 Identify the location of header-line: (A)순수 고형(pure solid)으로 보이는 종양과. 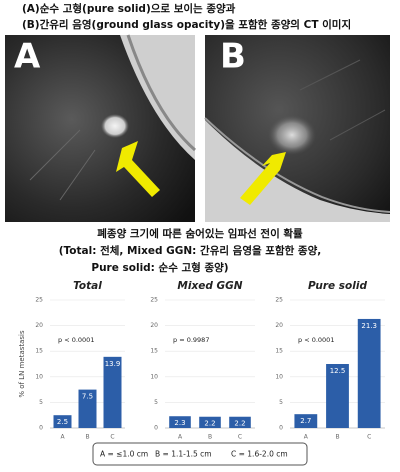
(129, 8).